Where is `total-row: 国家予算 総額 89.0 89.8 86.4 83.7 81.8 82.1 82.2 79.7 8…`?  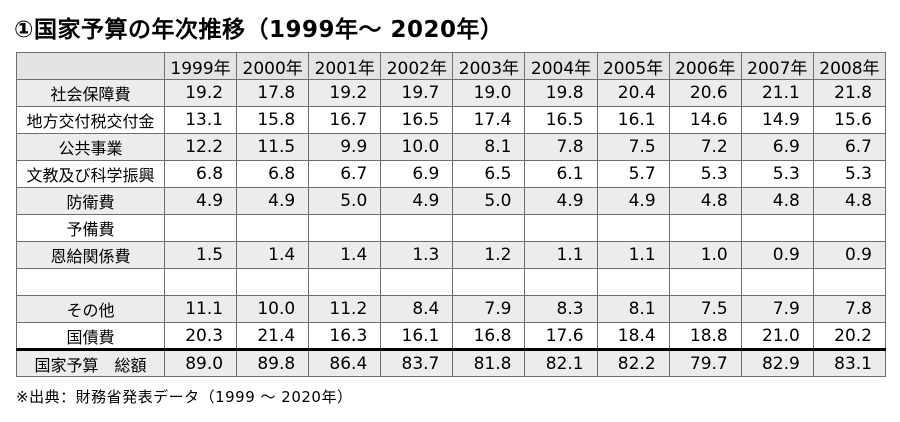 total-row: 国家予算 総額 89.0 89.8 86.4 83.7 81.8 82.1 82.2 79.7 8… is located at coordinates (451, 362).